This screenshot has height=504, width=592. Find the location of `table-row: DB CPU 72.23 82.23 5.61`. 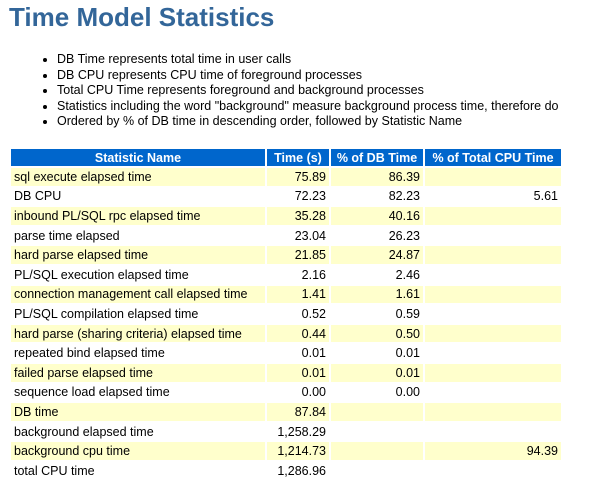

table-row: DB CPU 72.23 82.23 5.61 is located at coordinates (286, 196).